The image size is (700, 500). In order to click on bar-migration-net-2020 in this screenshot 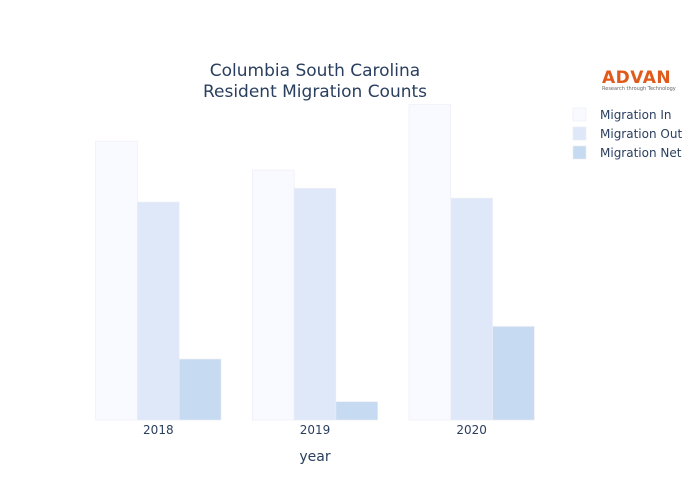, I will do `click(513, 373)`.